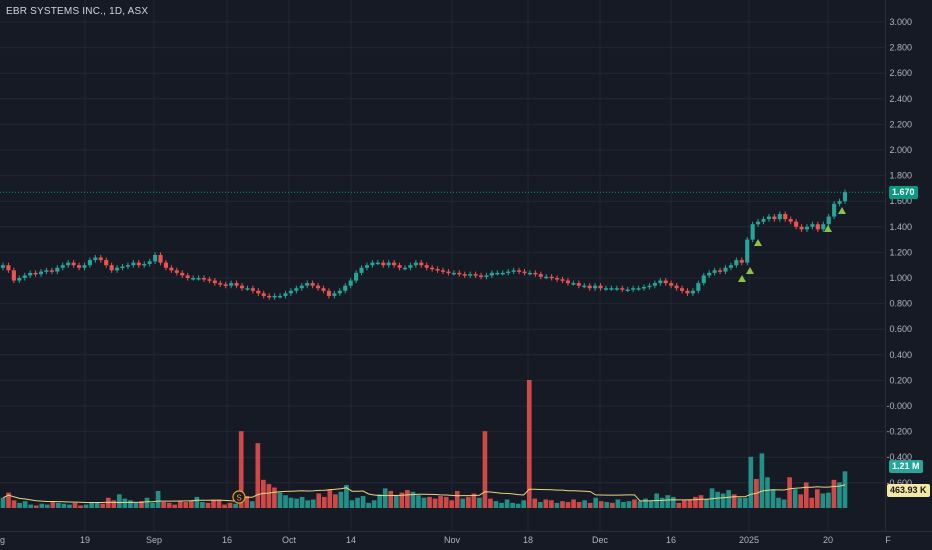  Describe the element at coordinates (900, 380) in the screenshot. I see `price-tick-label: 0.200` at that location.